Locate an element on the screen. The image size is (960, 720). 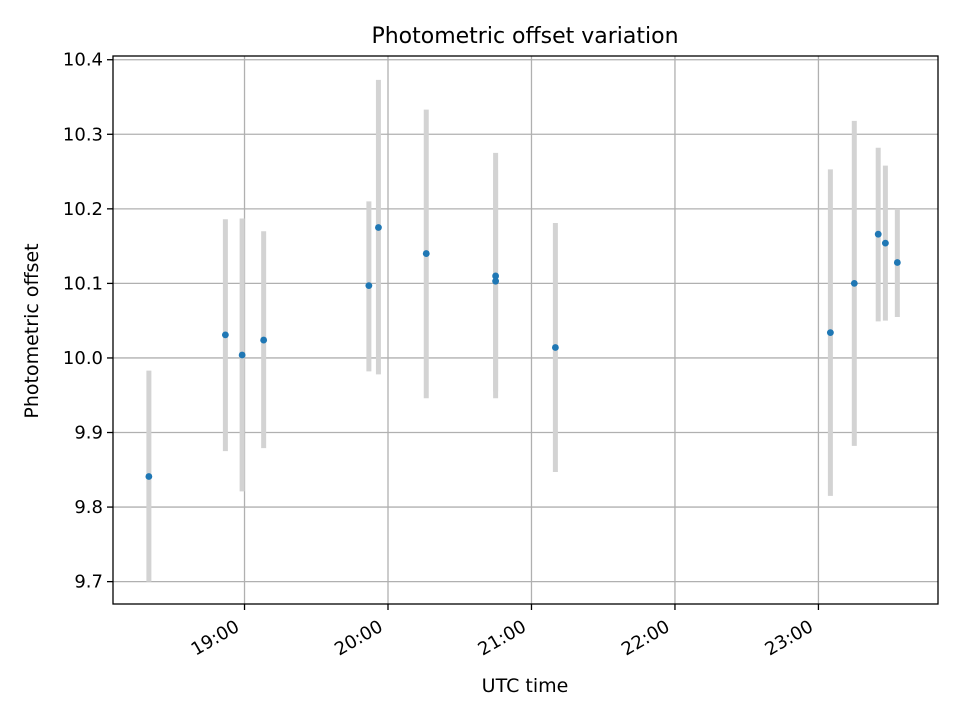
x-axis-label: UTC time is located at coordinates (525, 686).